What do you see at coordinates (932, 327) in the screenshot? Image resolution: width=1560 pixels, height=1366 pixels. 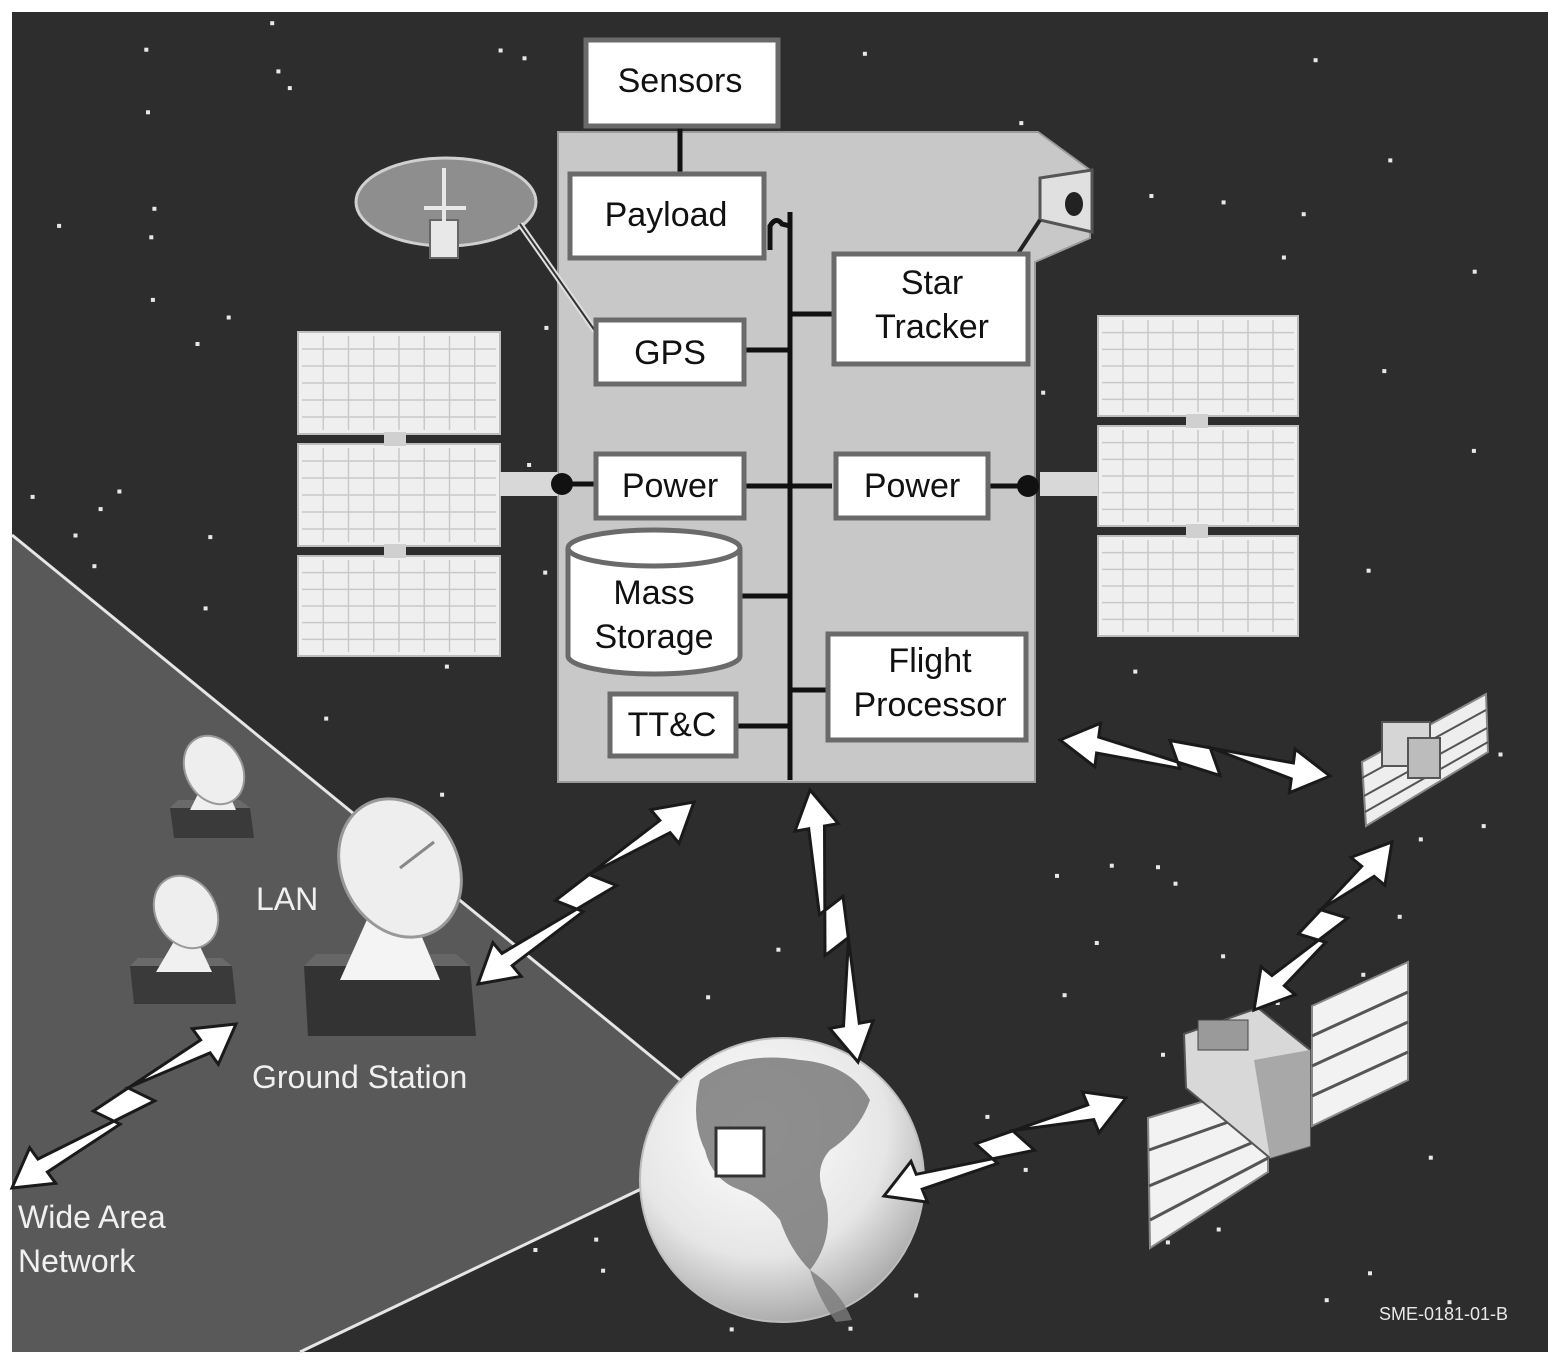 I see `star-tracker-label-line2: Tracker` at bounding box center [932, 327].